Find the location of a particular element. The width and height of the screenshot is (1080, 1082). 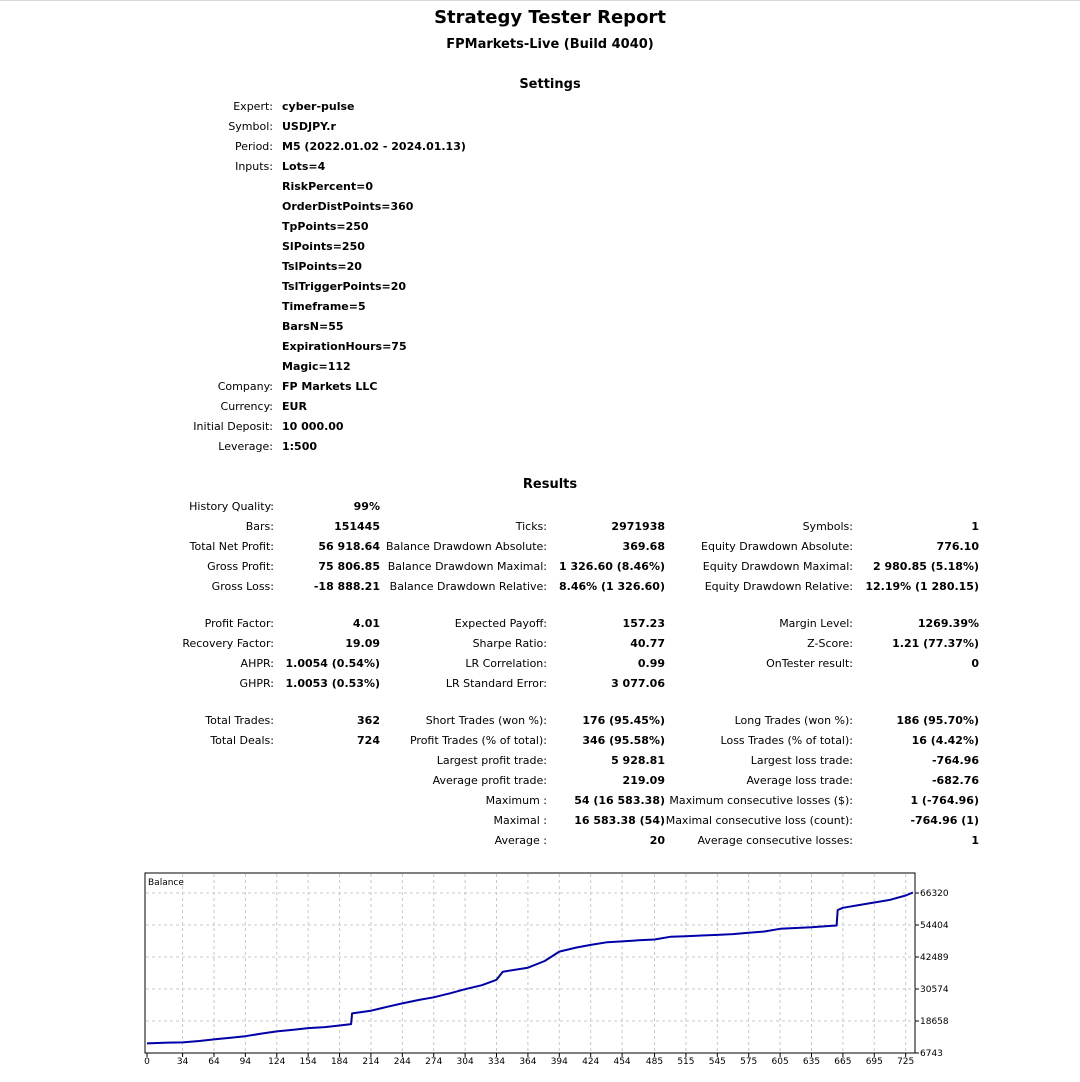

chart-y-tick-label: 42489 is located at coordinates (934, 958).